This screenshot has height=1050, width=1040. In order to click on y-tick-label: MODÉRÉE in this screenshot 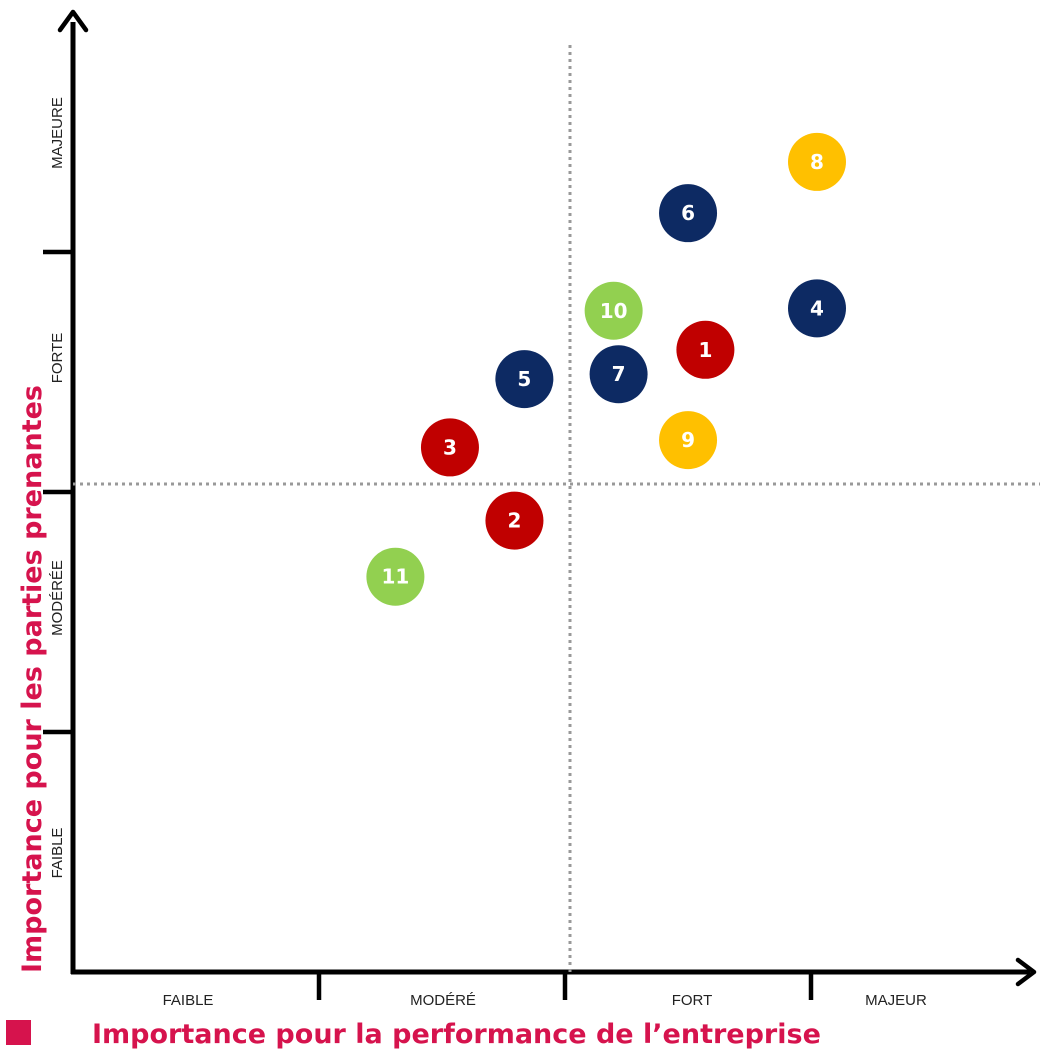, I will do `click(57, 598)`.